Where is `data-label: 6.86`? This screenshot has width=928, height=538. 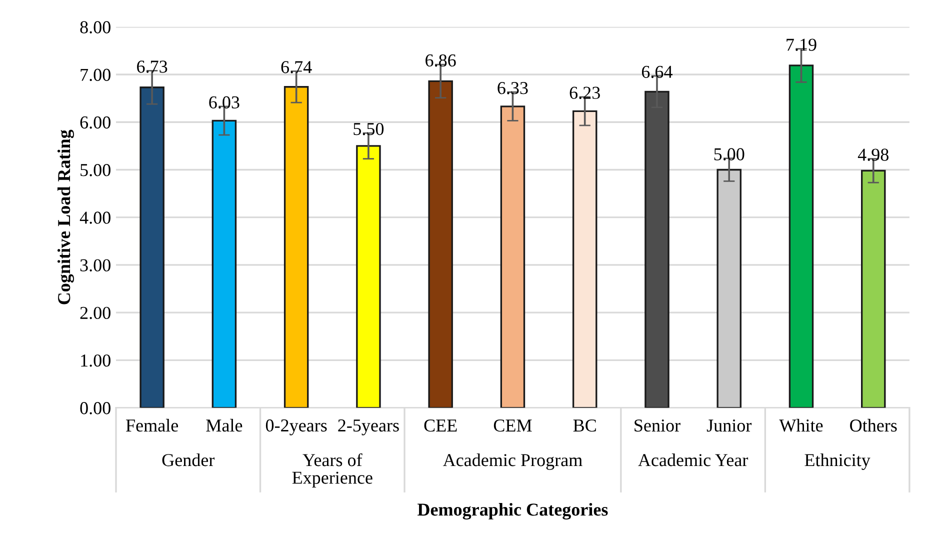 data-label: 6.86 is located at coordinates (441, 60).